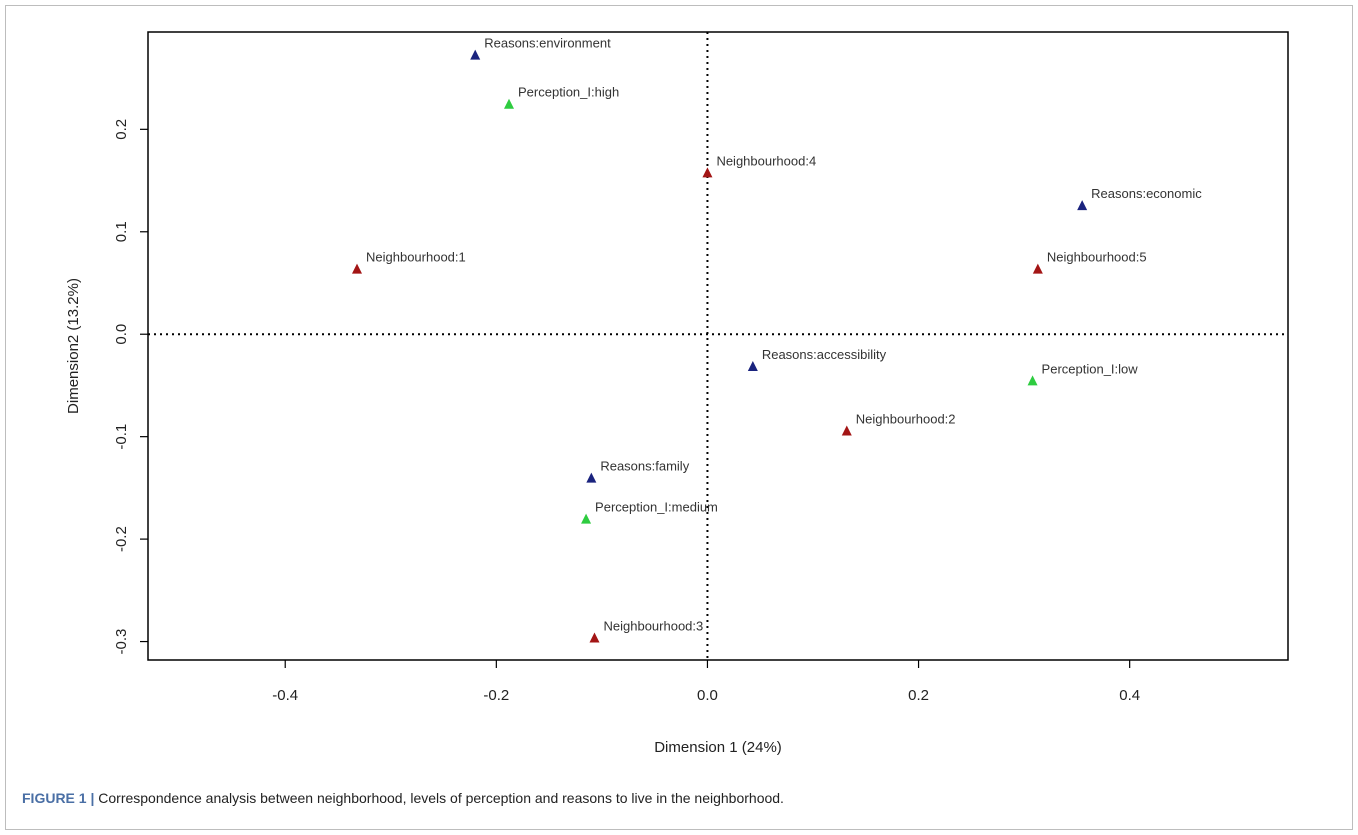 The height and width of the screenshot is (835, 1358). Describe the element at coordinates (547, 43) in the screenshot. I see `point-label: Reasons:environment` at that location.